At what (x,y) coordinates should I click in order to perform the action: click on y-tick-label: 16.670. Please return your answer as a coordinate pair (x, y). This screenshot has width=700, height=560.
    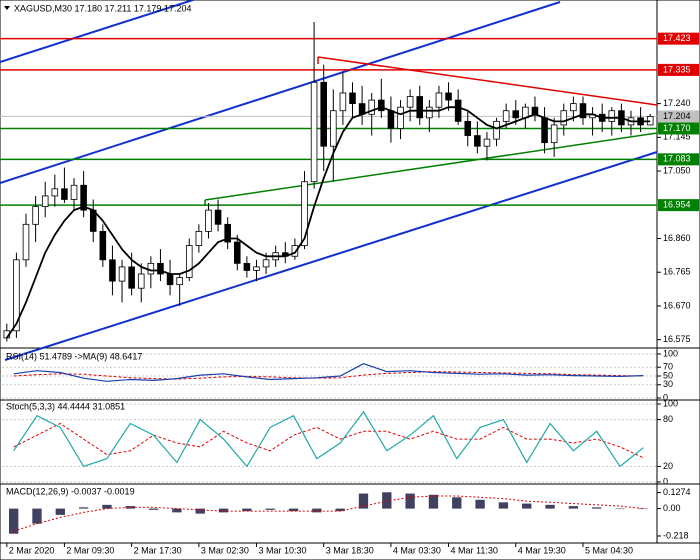
    Looking at the image, I should click on (677, 305).